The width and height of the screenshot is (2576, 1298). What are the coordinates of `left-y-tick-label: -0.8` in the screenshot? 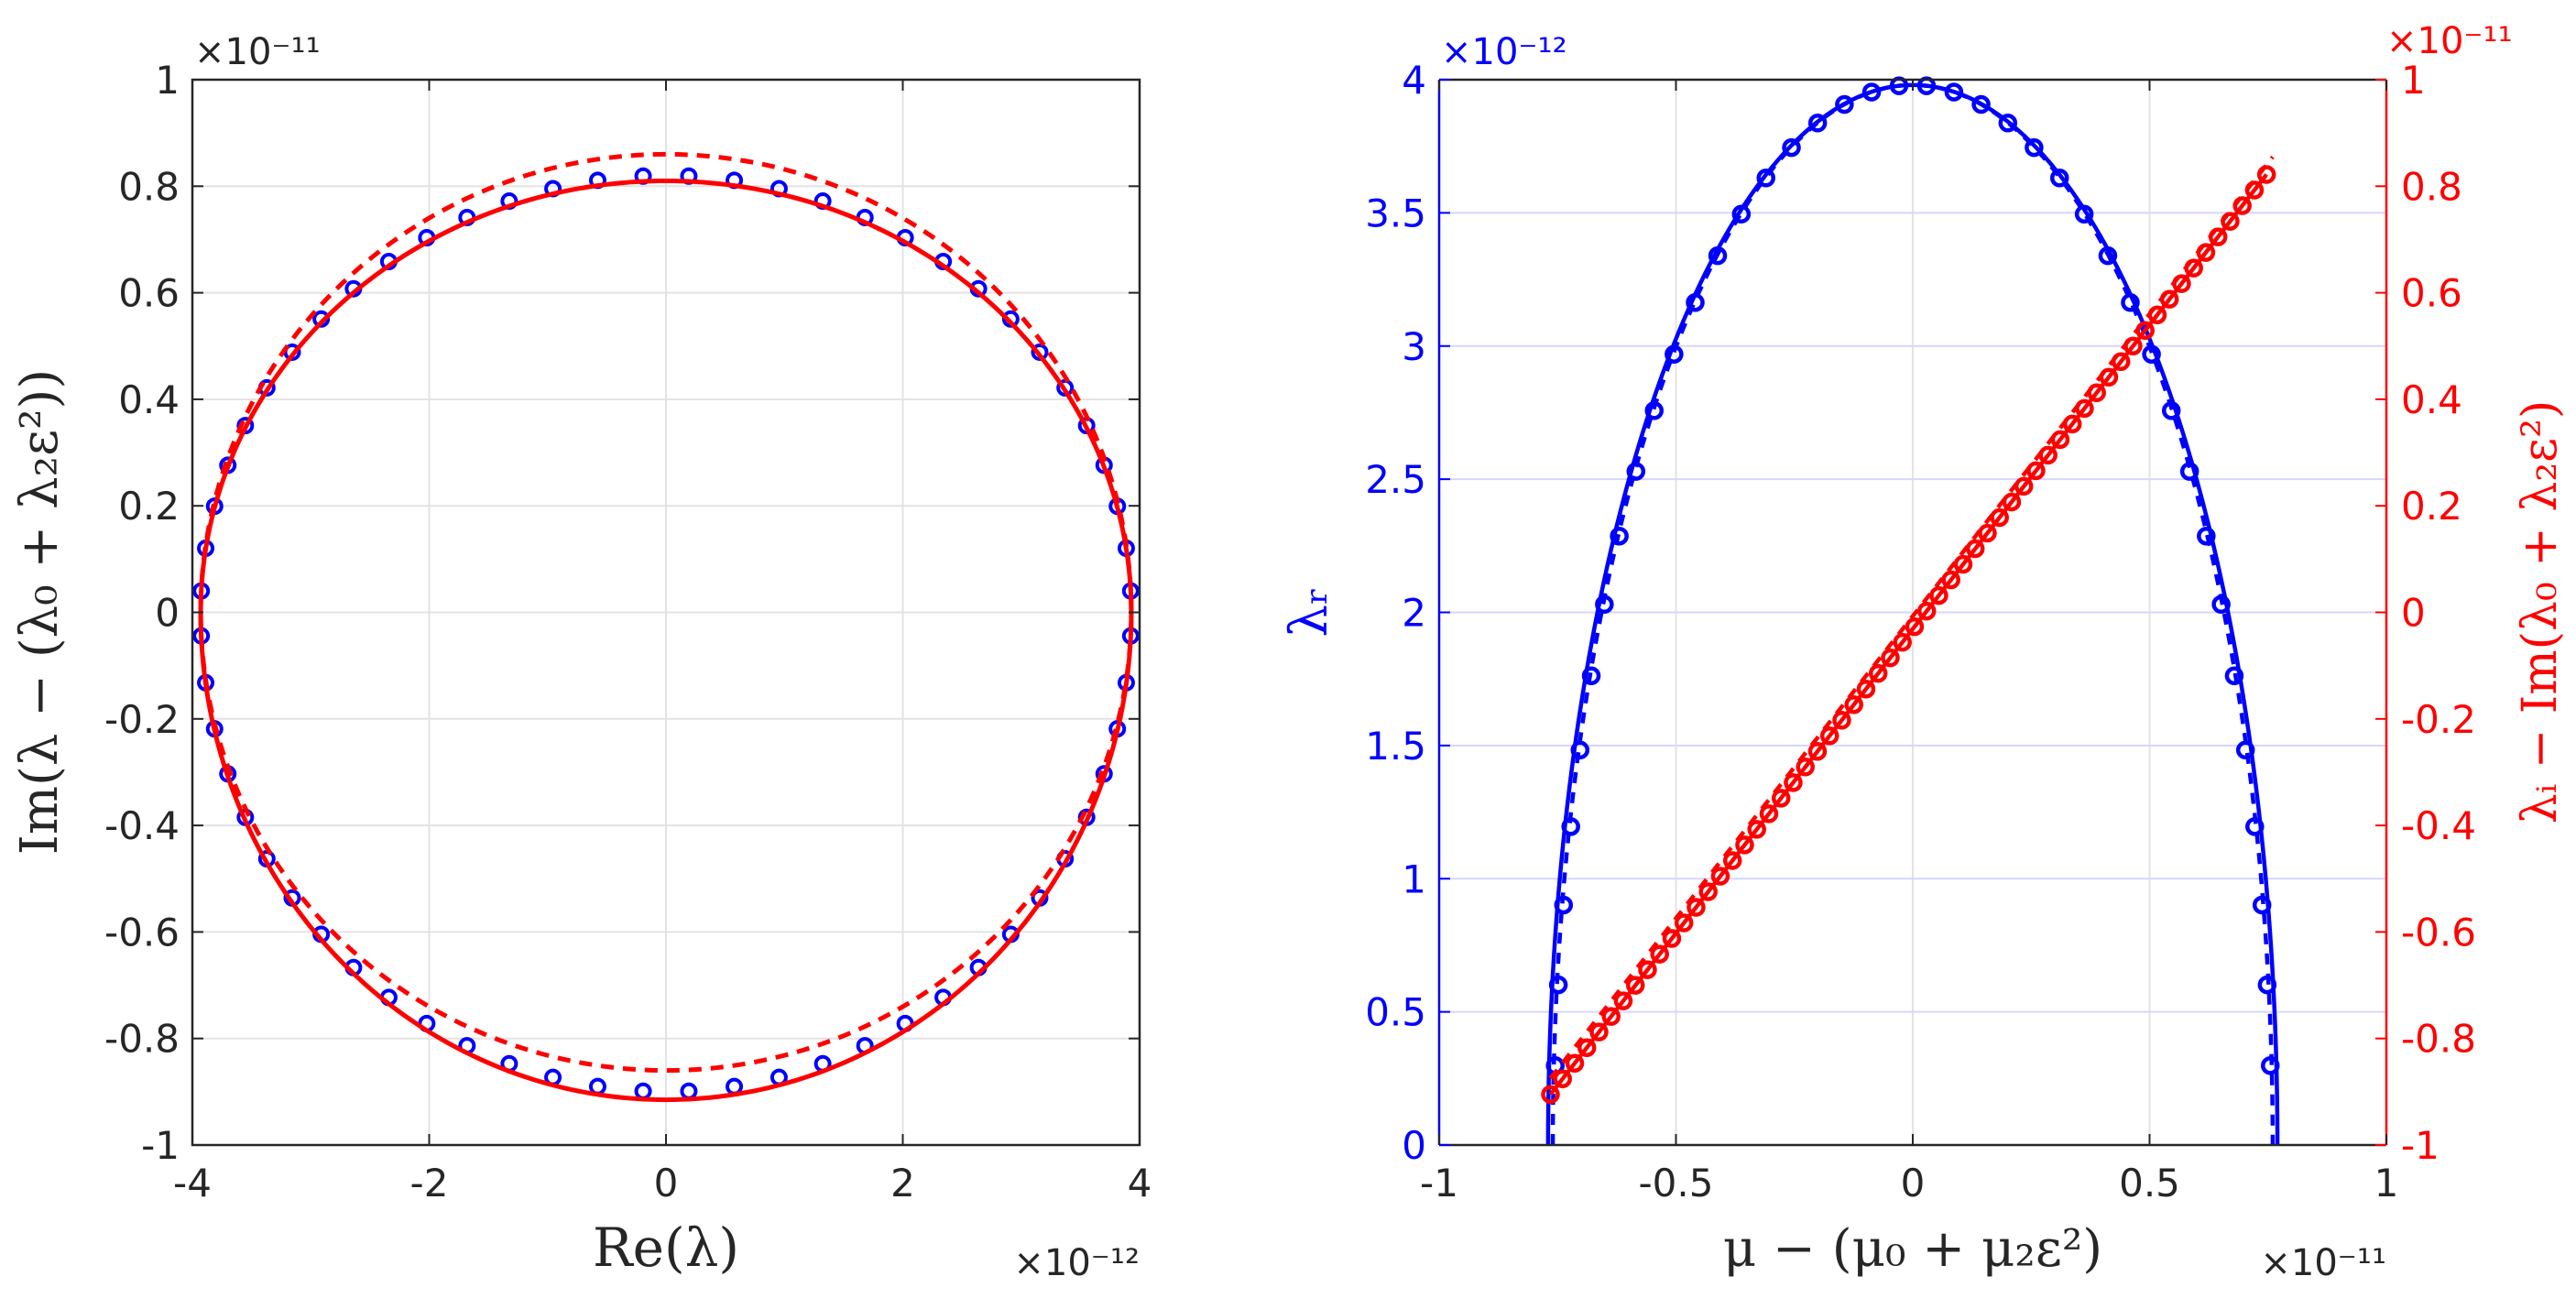 It's located at (142, 1039).